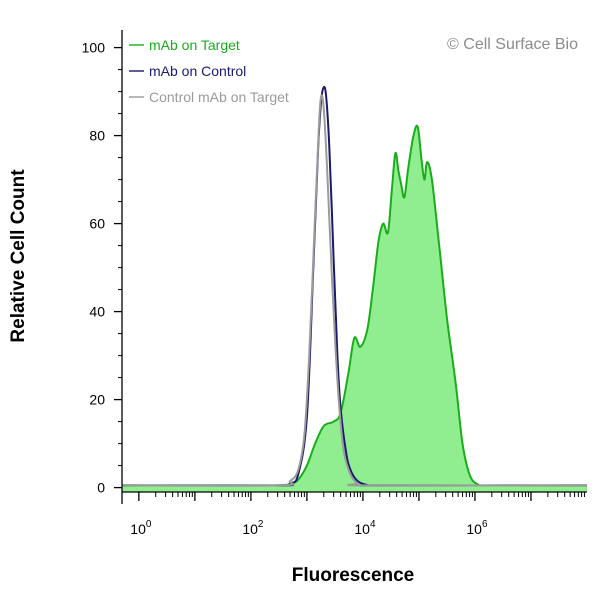 Image resolution: width=600 pixels, height=600 pixels. I want to click on y-tick-label: 100, so click(94, 48).